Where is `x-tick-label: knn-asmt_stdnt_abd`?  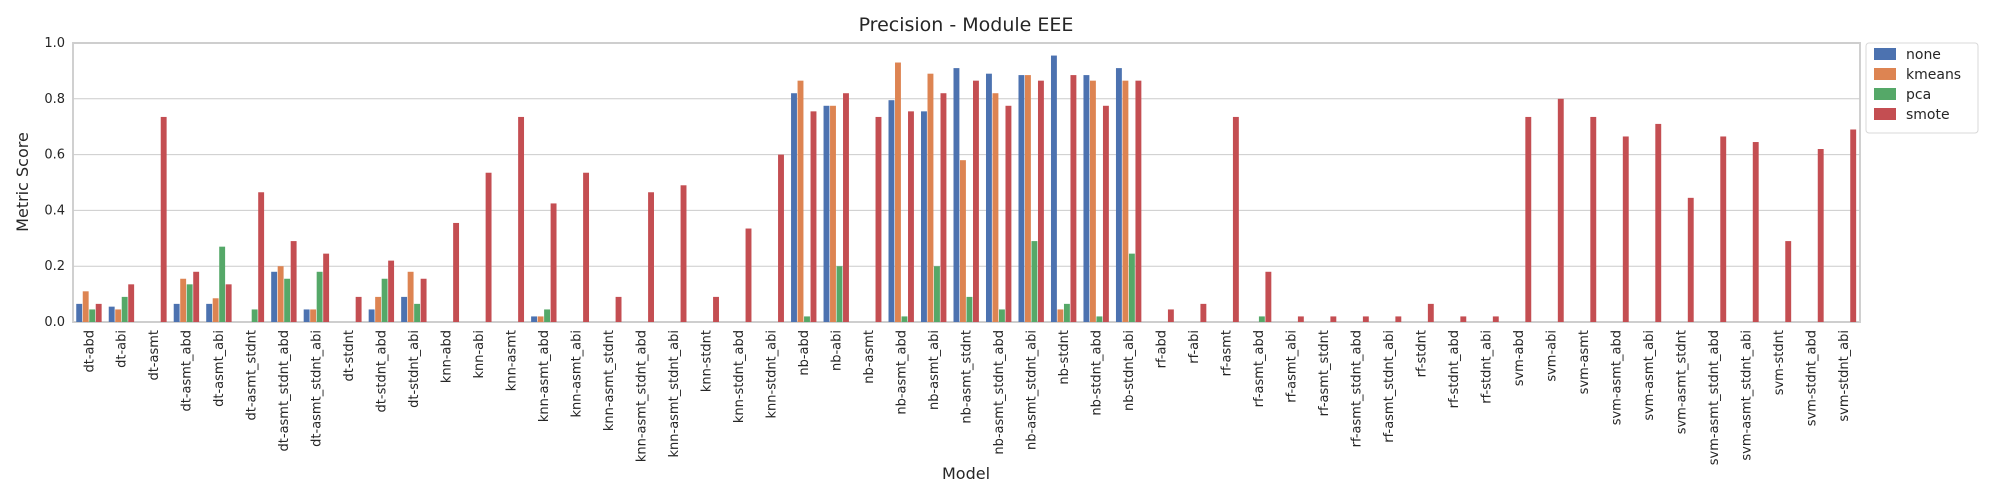 x-tick-label: knn-asmt_stdnt_abd is located at coordinates (642, 396).